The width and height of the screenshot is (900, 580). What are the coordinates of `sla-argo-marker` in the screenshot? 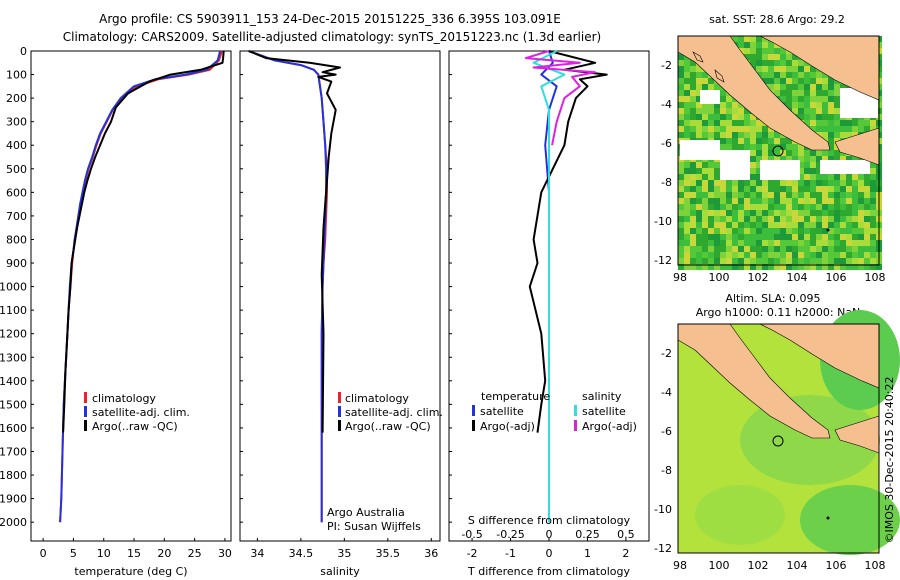 It's located at (778, 441).